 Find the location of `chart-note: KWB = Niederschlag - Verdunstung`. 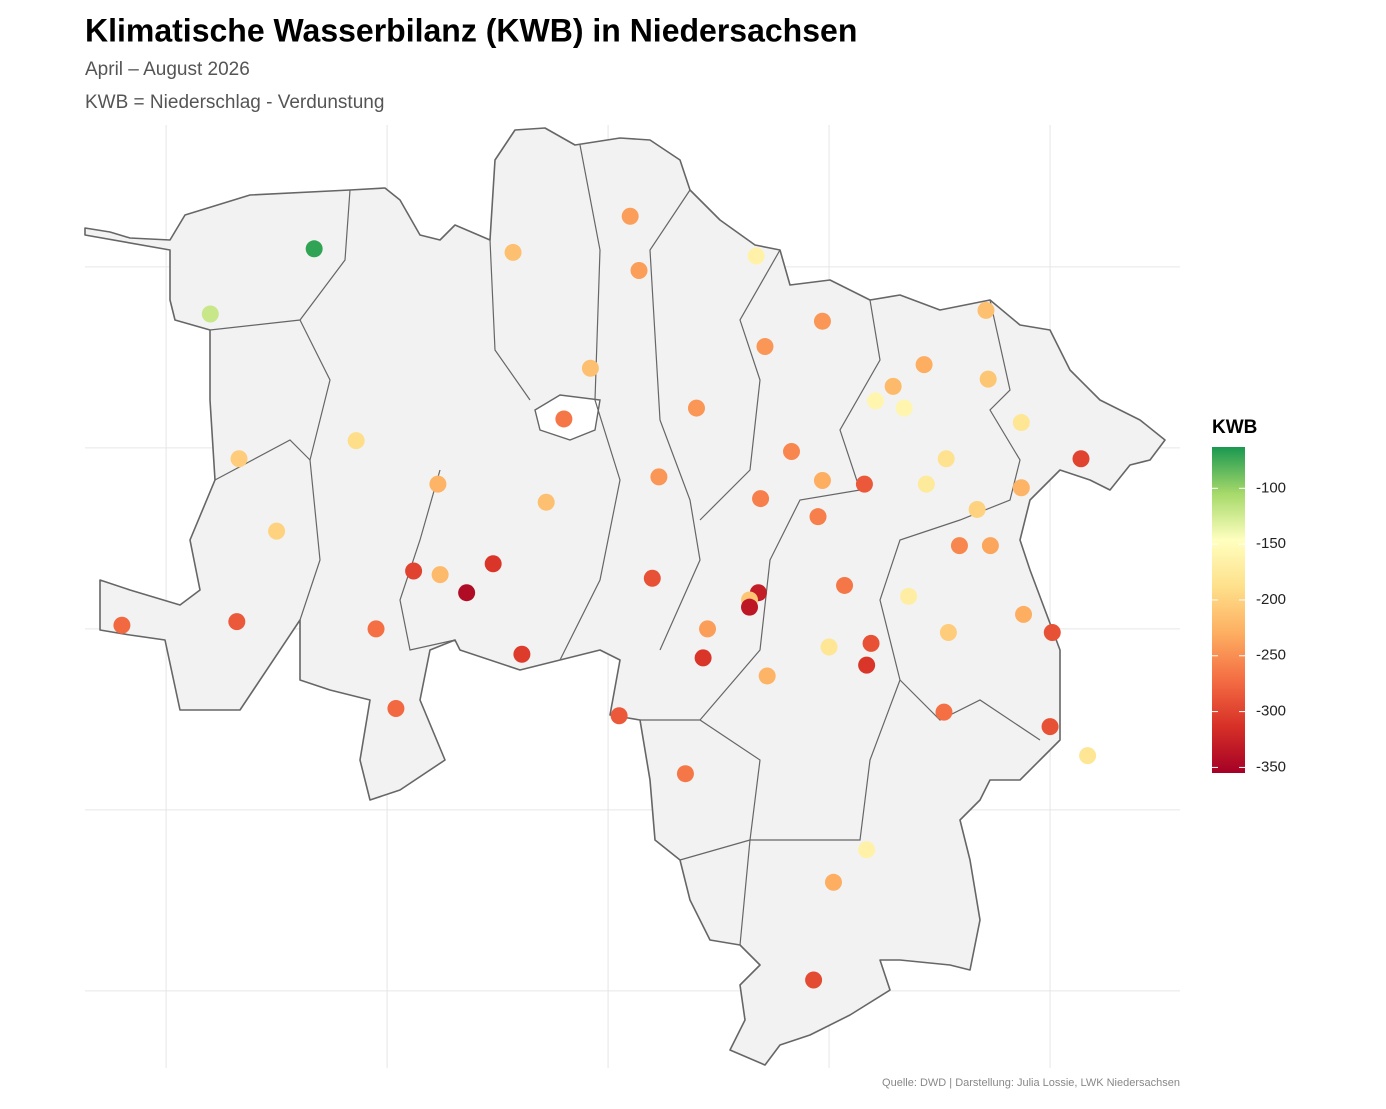

chart-note: KWB = Niederschlag - Verdunstung is located at coordinates (234, 102).